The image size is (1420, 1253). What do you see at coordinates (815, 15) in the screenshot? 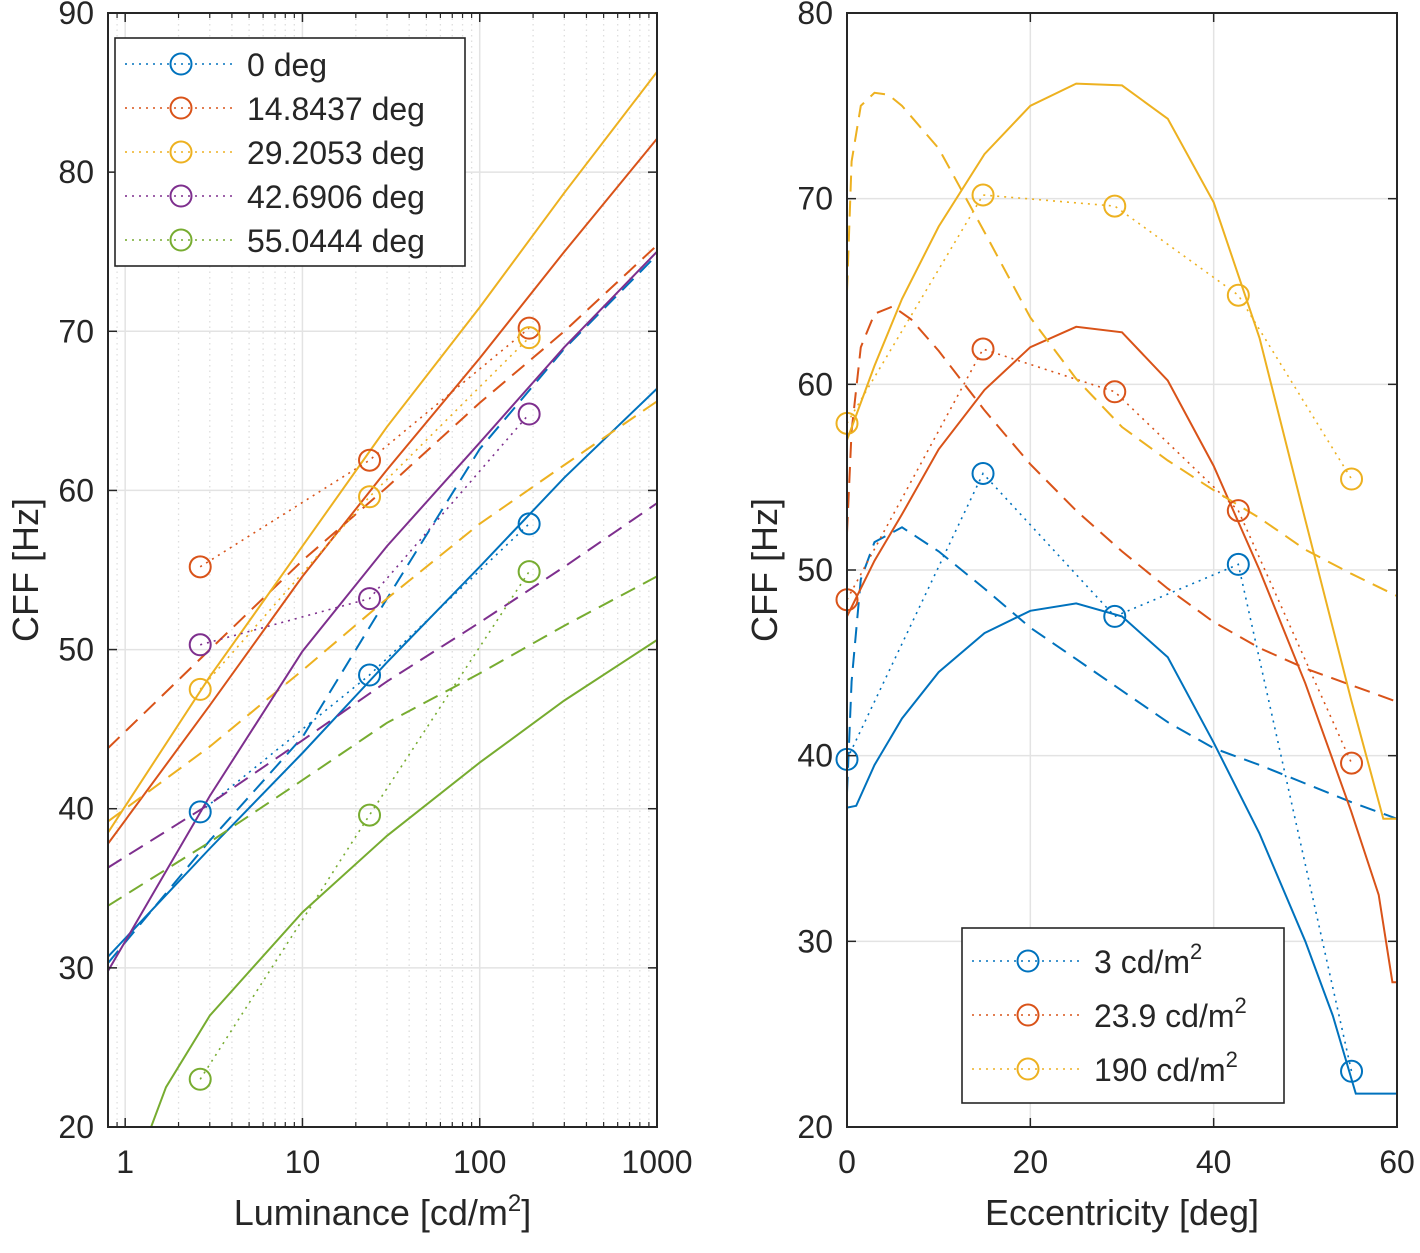
I see `chart1-y-tick-label: 80` at bounding box center [815, 15].